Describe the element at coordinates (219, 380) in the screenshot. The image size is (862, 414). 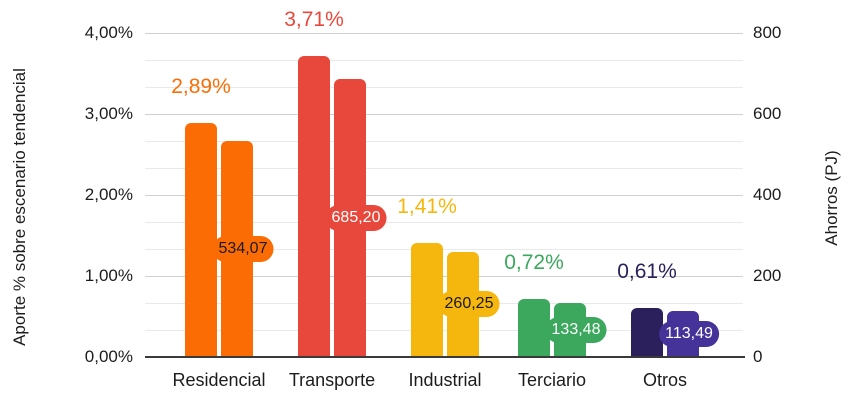
I see `category-label-residencial: Residencial` at that location.